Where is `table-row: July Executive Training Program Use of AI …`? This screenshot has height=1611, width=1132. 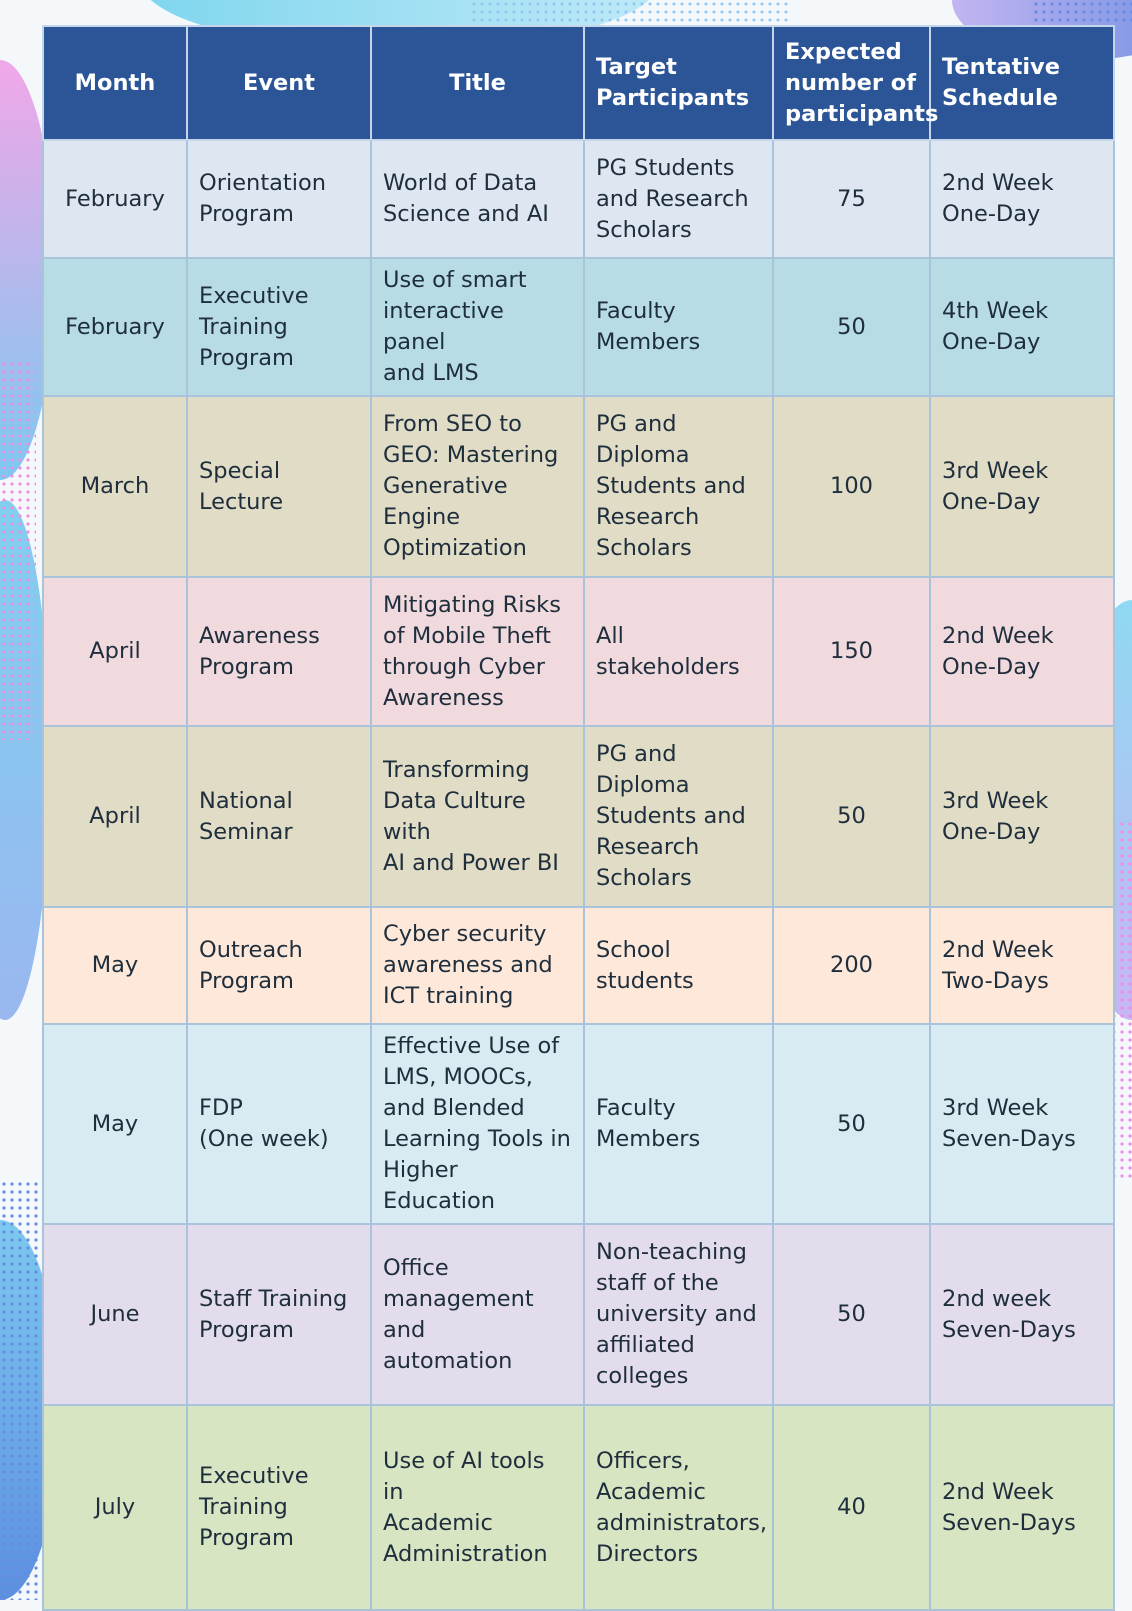
table-row: July Executive Training Program Use of AI … is located at coordinates (578, 1507).